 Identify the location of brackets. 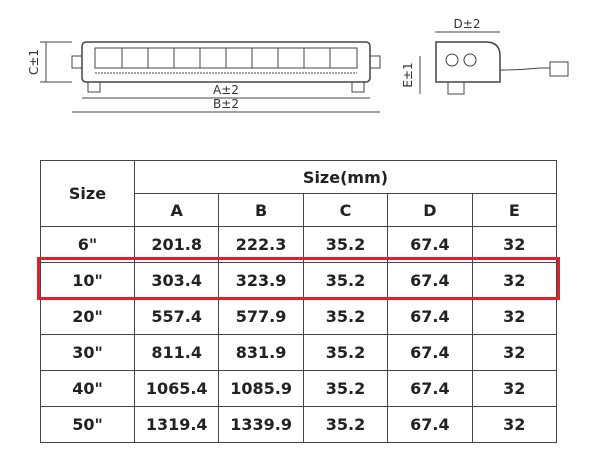
(226, 87).